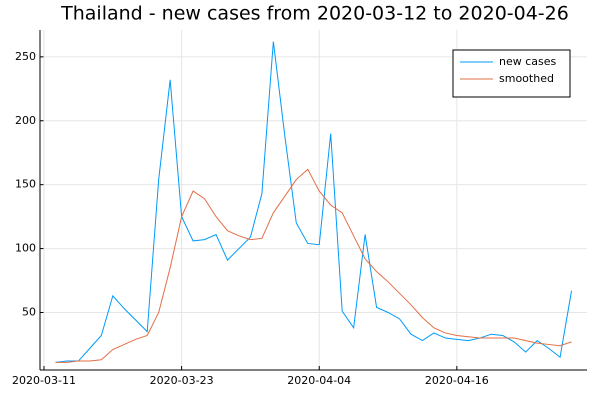 This screenshot has width=600, height=404. Describe the element at coordinates (29, 311) in the screenshot. I see `y-tick-label: 50` at that location.